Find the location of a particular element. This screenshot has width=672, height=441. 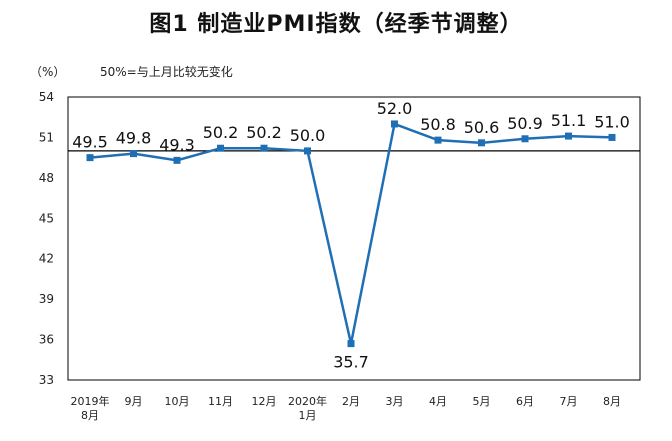

data-label: 49.3 is located at coordinates (177, 144).